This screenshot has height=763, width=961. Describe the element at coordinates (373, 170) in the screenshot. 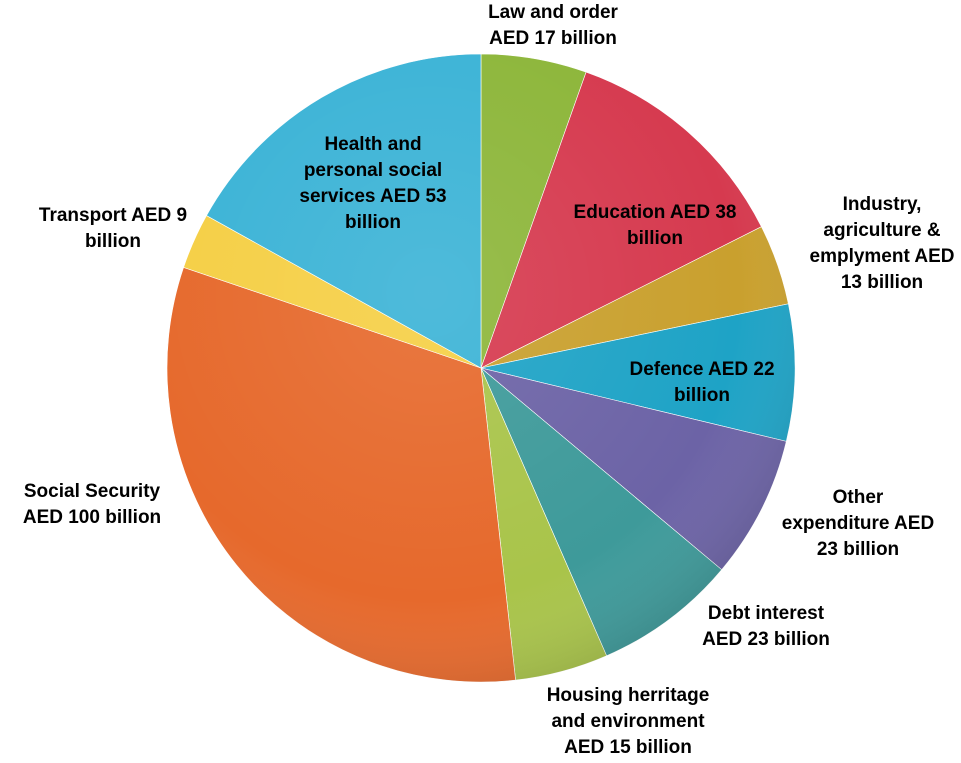

I see `slice-label-line: personal social` at that location.